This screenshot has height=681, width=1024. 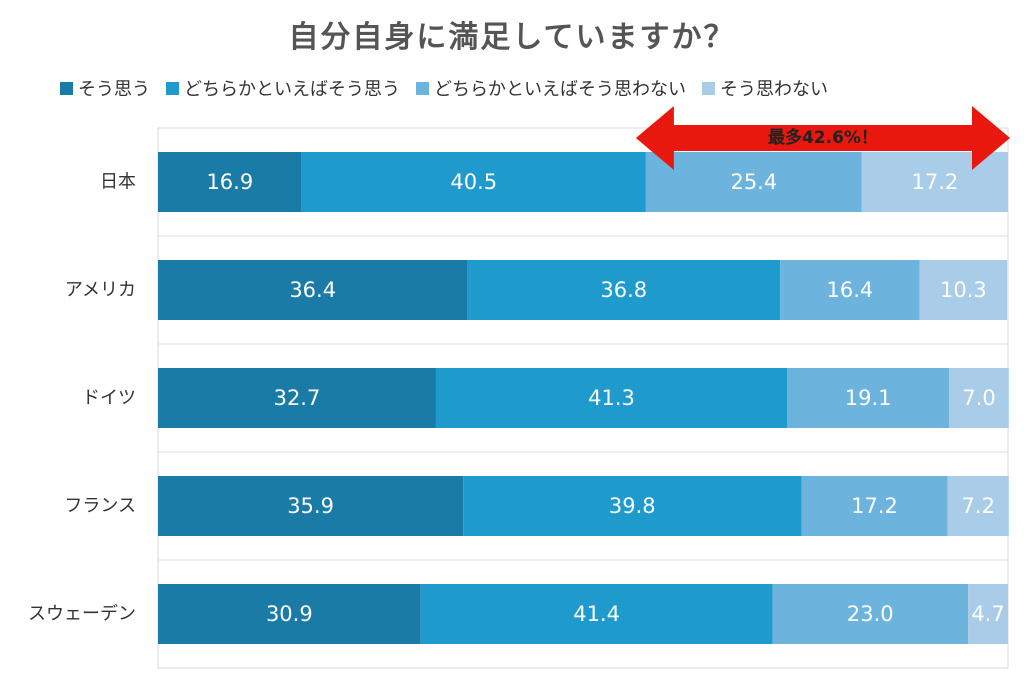 What do you see at coordinates (512, 37) in the screenshot?
I see `chart-title: 自分自身に満足していますか？` at bounding box center [512, 37].